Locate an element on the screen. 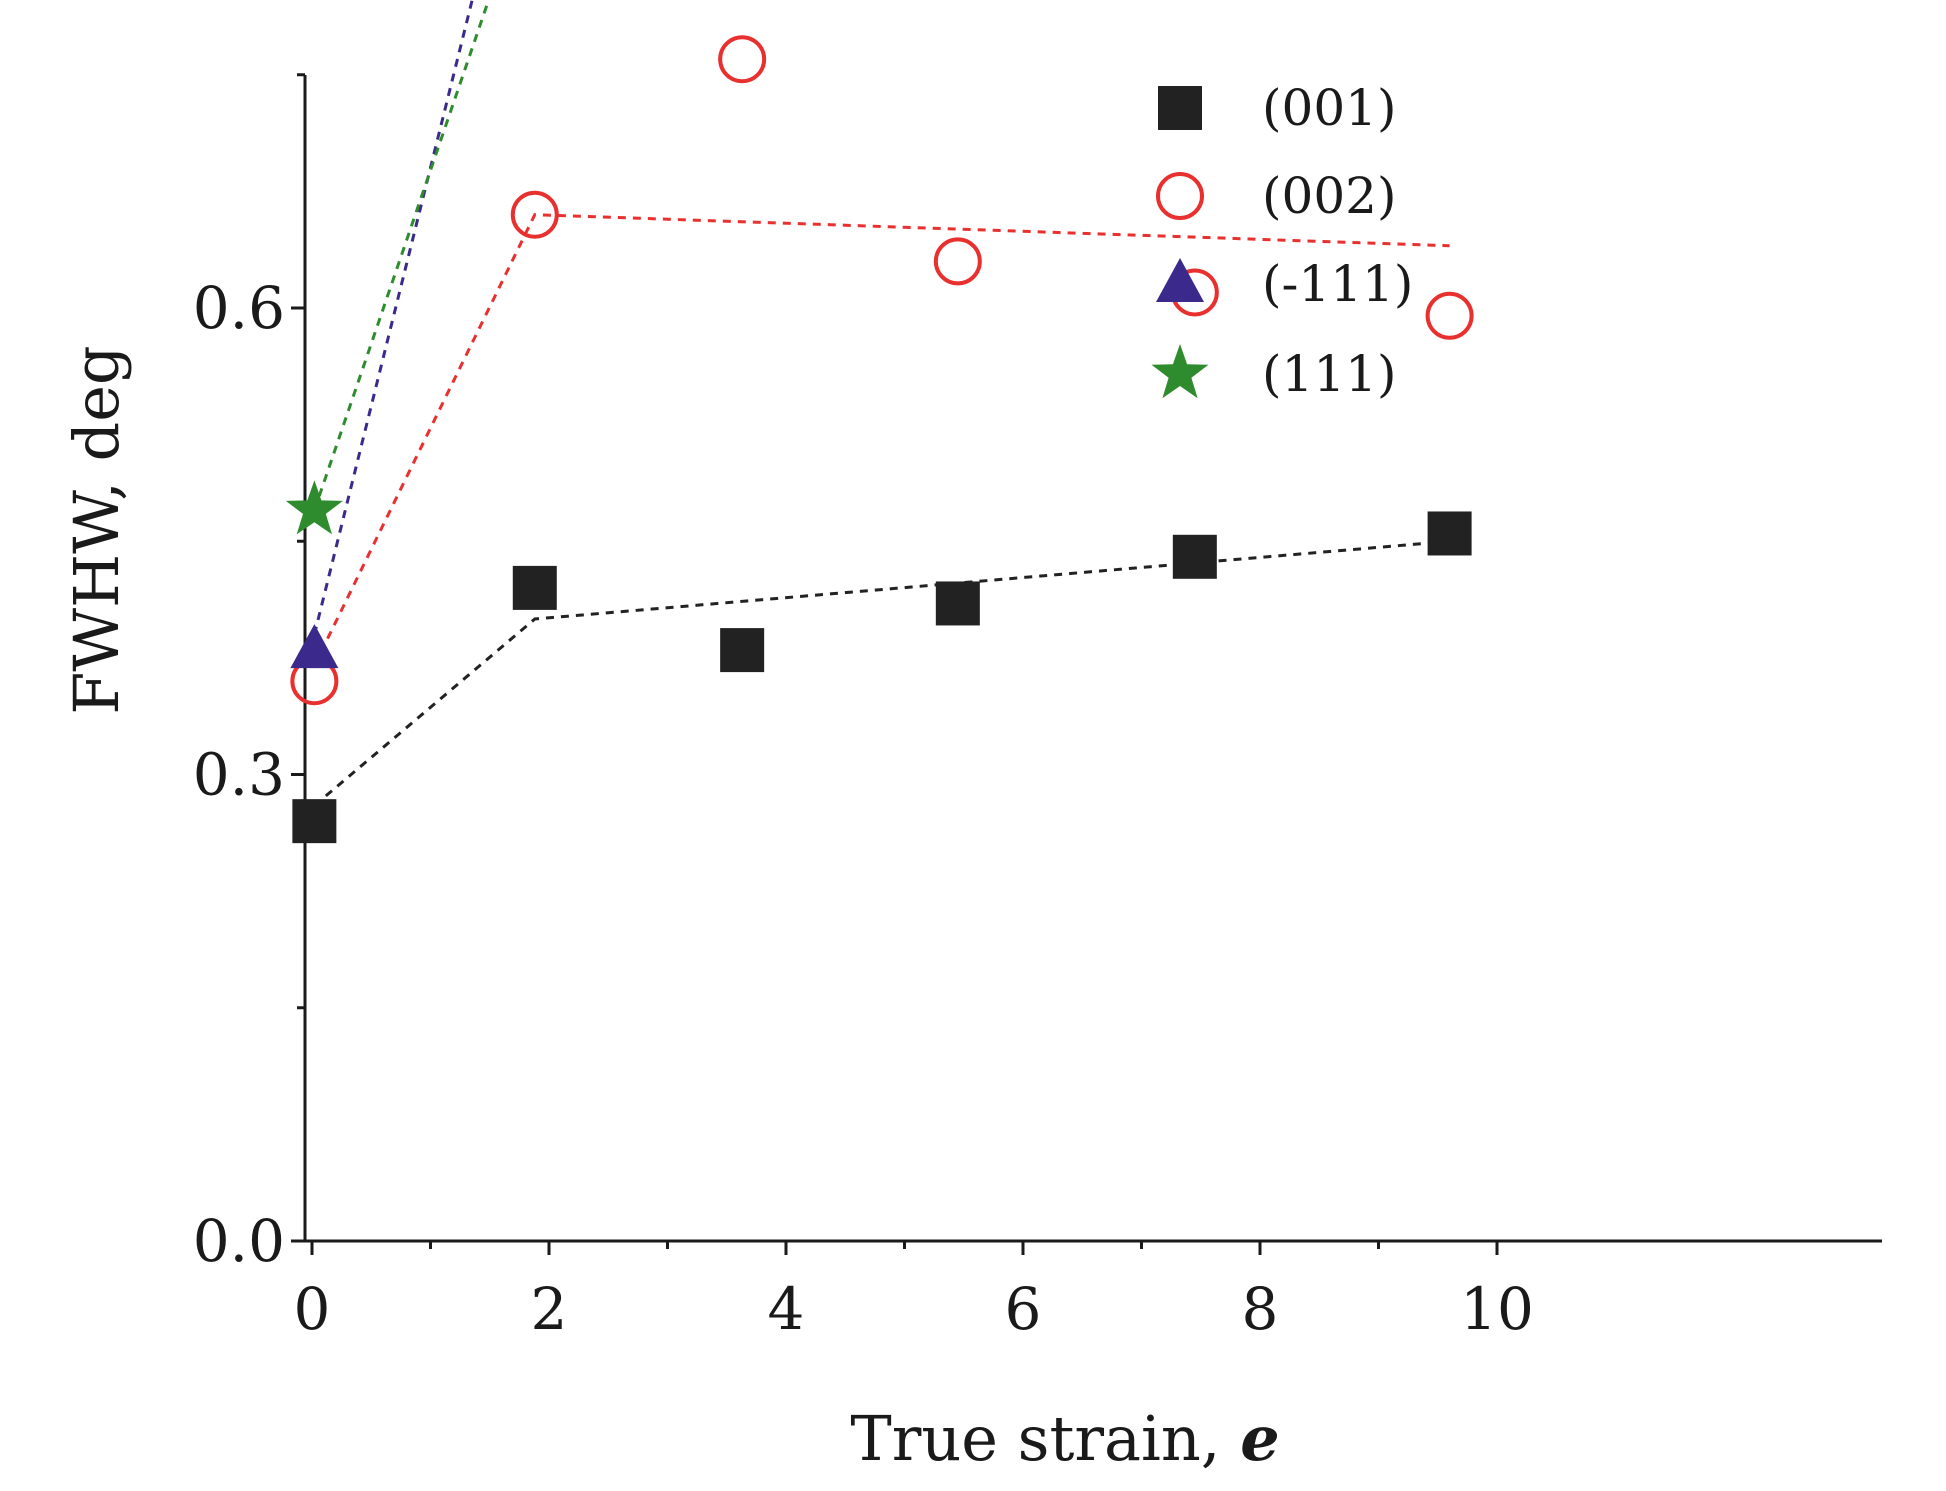 This screenshot has width=1946, height=1491. x-tick-label: 0 is located at coordinates (312, 1309).